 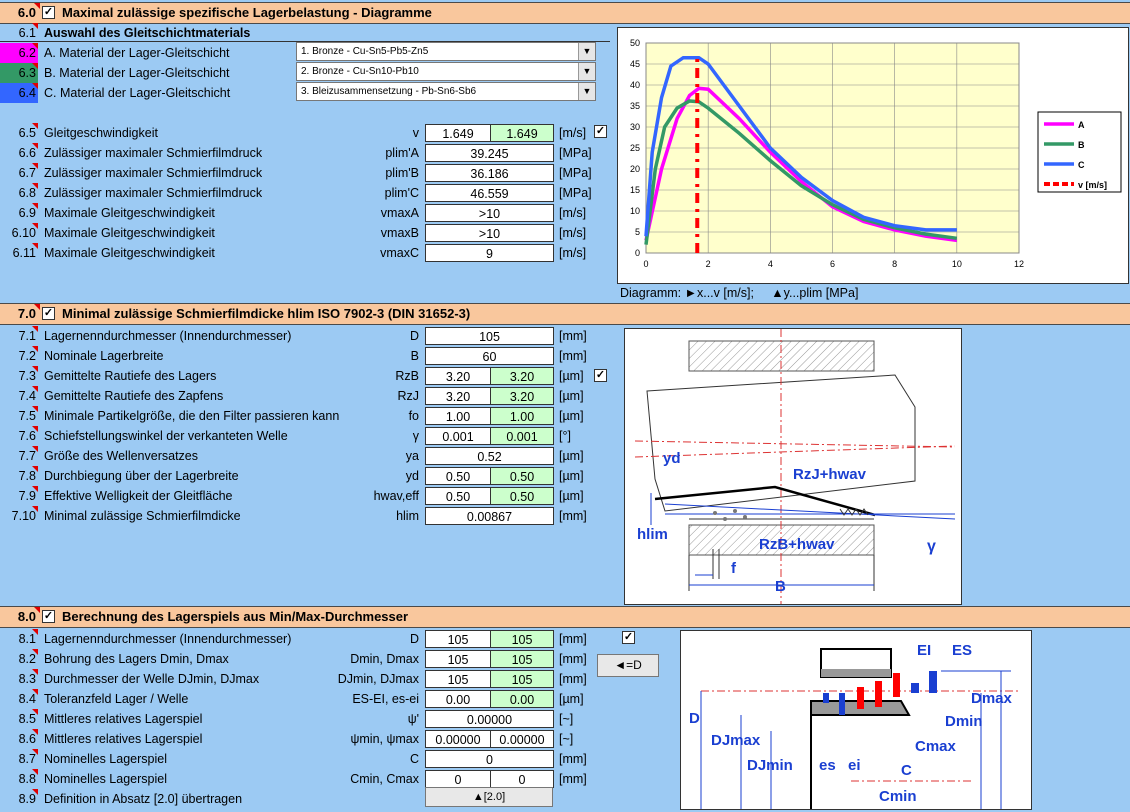 I want to click on param-symbol: Cmin, Cmax, so click(x=384, y=779).